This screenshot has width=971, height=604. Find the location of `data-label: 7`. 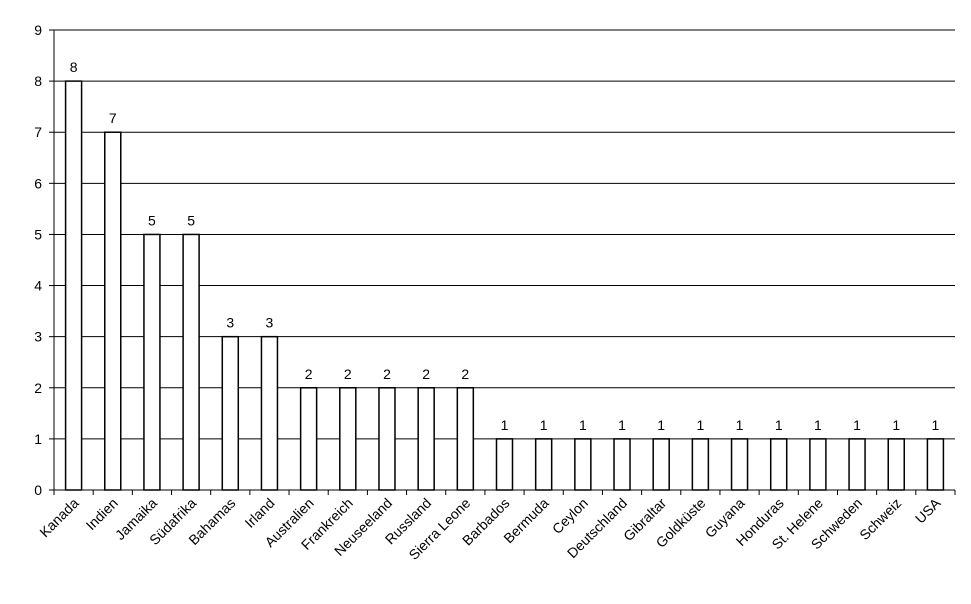

data-label: 7 is located at coordinates (113, 118).